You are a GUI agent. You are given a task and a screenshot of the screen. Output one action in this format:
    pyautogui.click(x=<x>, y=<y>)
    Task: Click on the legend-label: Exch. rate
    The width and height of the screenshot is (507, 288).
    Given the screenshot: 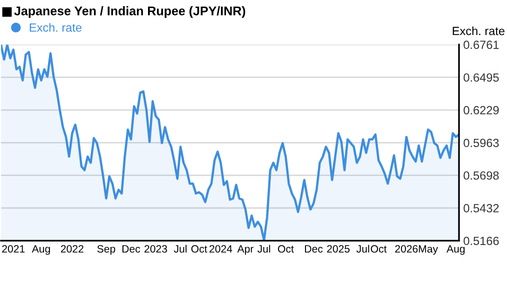 What is the action you would take?
    pyautogui.click(x=56, y=27)
    